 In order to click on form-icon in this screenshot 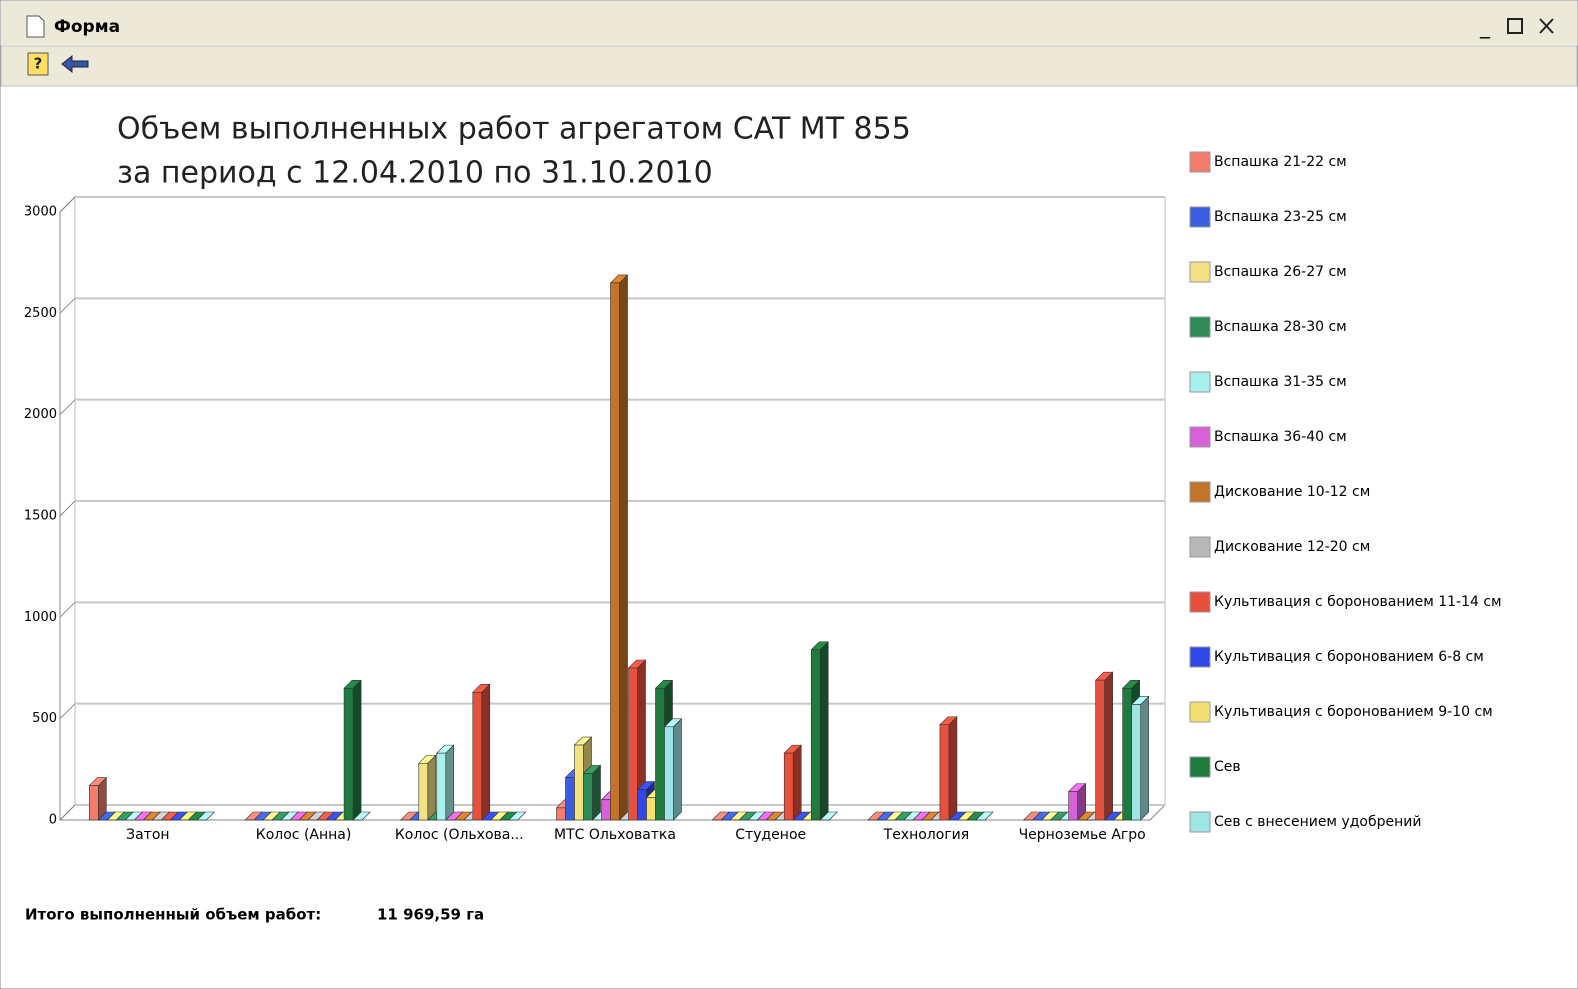, I will do `click(35, 26)`.